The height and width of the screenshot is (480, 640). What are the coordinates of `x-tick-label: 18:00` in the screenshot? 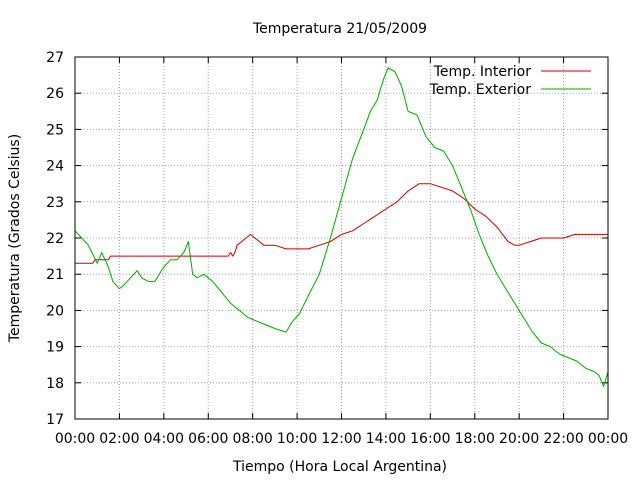 It's located at (475, 439).